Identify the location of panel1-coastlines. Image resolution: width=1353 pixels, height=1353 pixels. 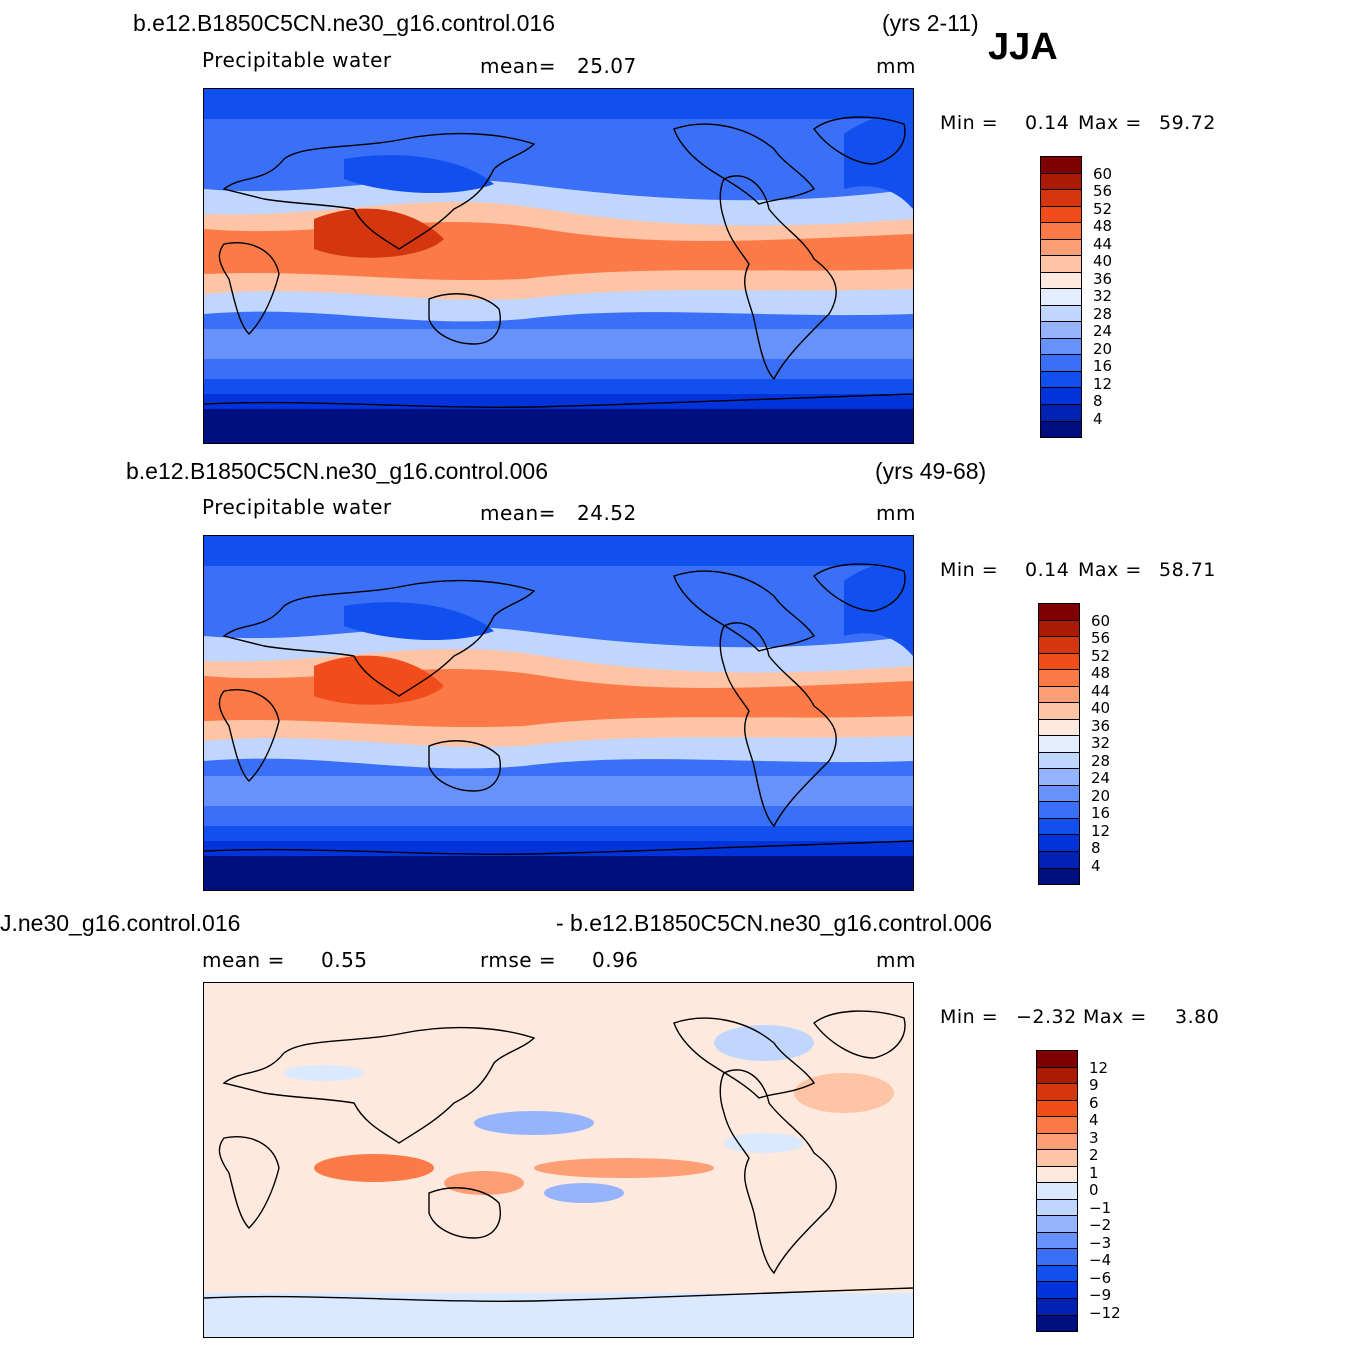
(558, 262).